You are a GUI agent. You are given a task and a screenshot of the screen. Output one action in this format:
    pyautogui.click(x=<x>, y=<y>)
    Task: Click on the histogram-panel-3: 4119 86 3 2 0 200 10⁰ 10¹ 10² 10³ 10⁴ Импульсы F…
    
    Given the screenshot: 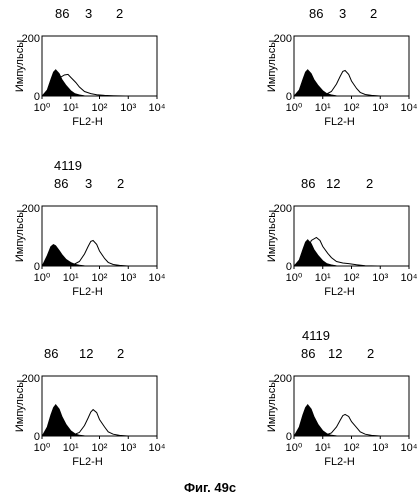 What is the action you would take?
    pyautogui.click(x=89, y=228)
    